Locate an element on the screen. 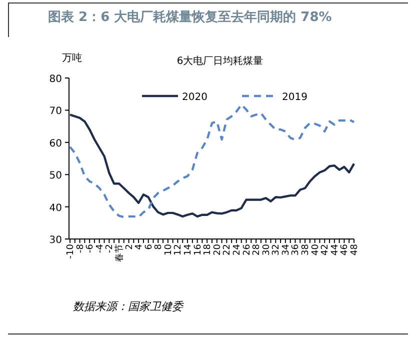  y-tick-label: 50 is located at coordinates (55, 176).